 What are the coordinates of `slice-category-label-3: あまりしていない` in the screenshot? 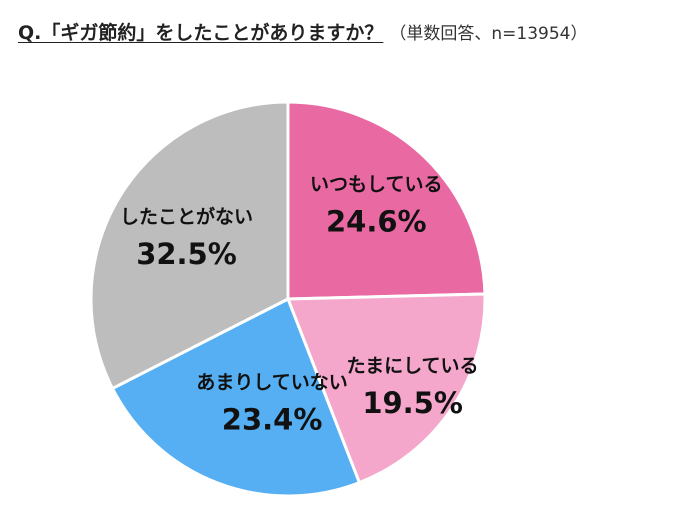 It's located at (271, 382).